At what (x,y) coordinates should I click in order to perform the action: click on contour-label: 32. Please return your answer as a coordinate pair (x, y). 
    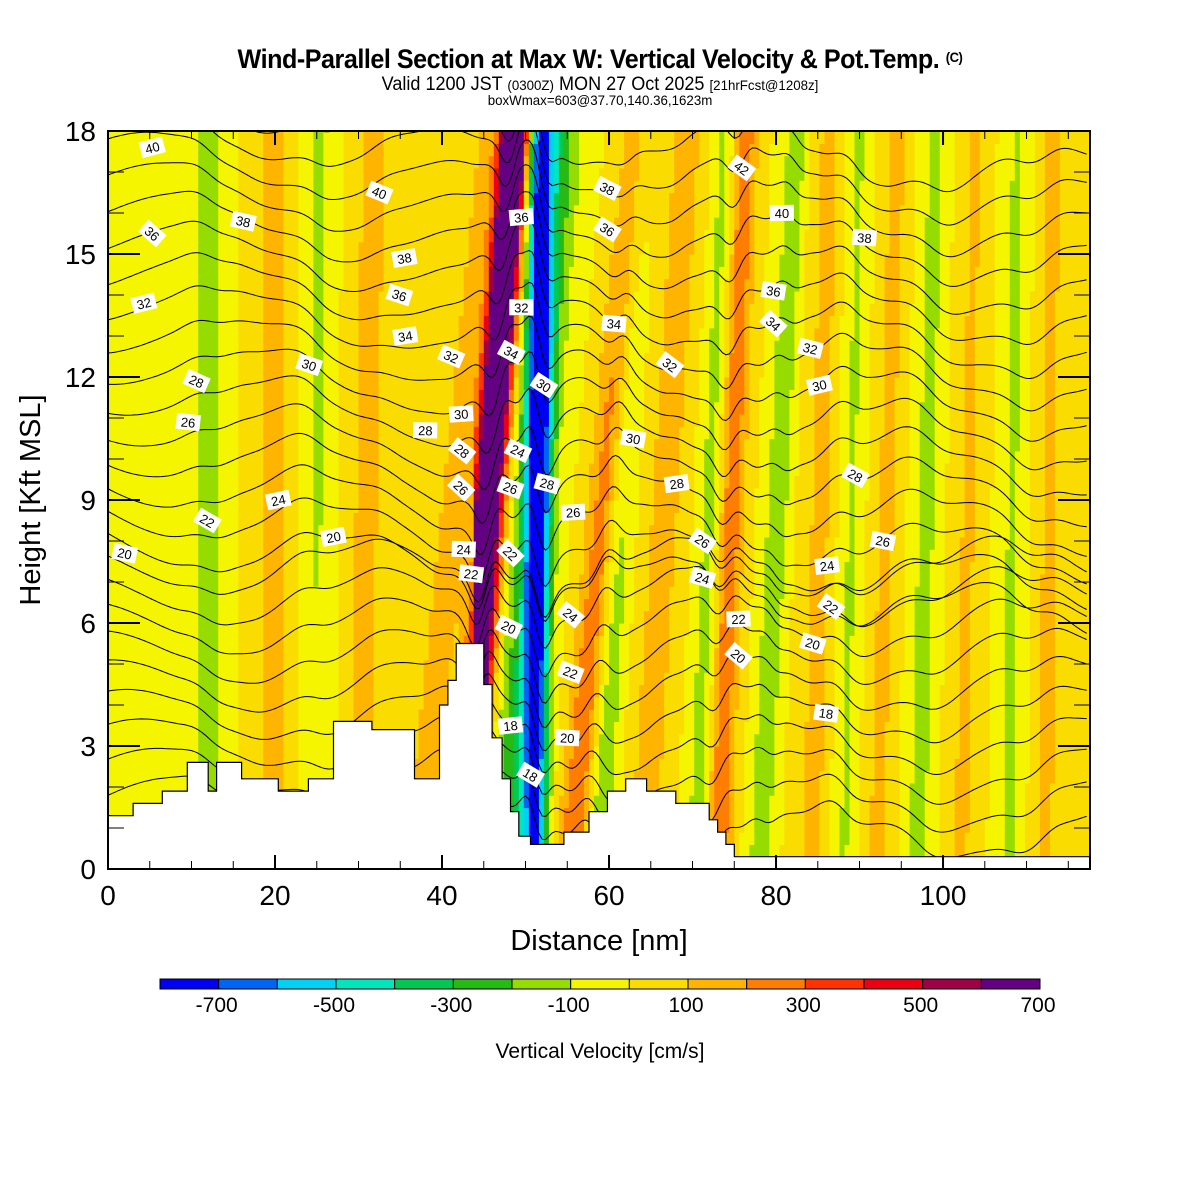
    Looking at the image, I should click on (810, 348).